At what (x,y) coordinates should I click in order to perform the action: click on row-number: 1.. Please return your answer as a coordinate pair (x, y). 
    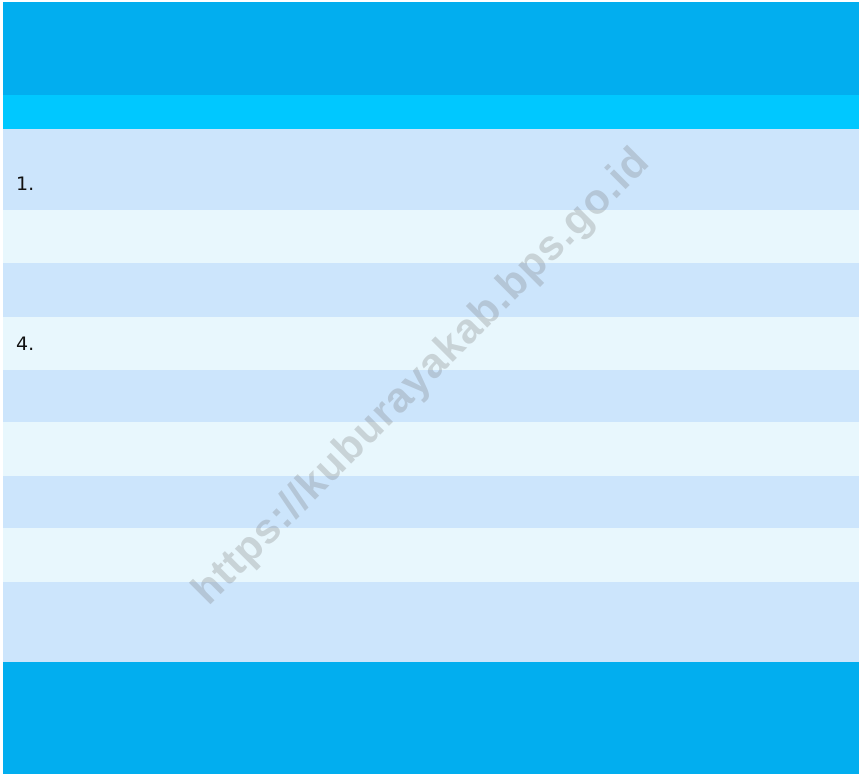
    Looking at the image, I should click on (25, 184).